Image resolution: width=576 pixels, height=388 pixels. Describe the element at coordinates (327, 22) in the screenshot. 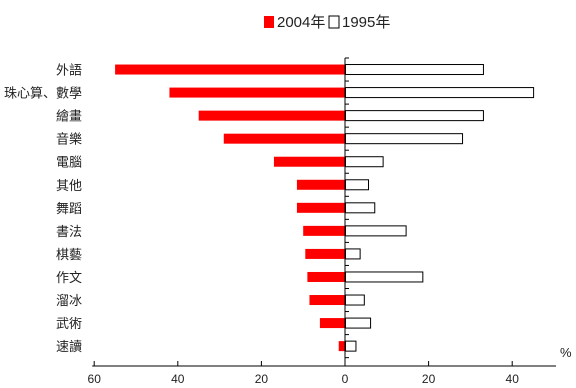

I see `legend: 2004年 1995年` at that location.